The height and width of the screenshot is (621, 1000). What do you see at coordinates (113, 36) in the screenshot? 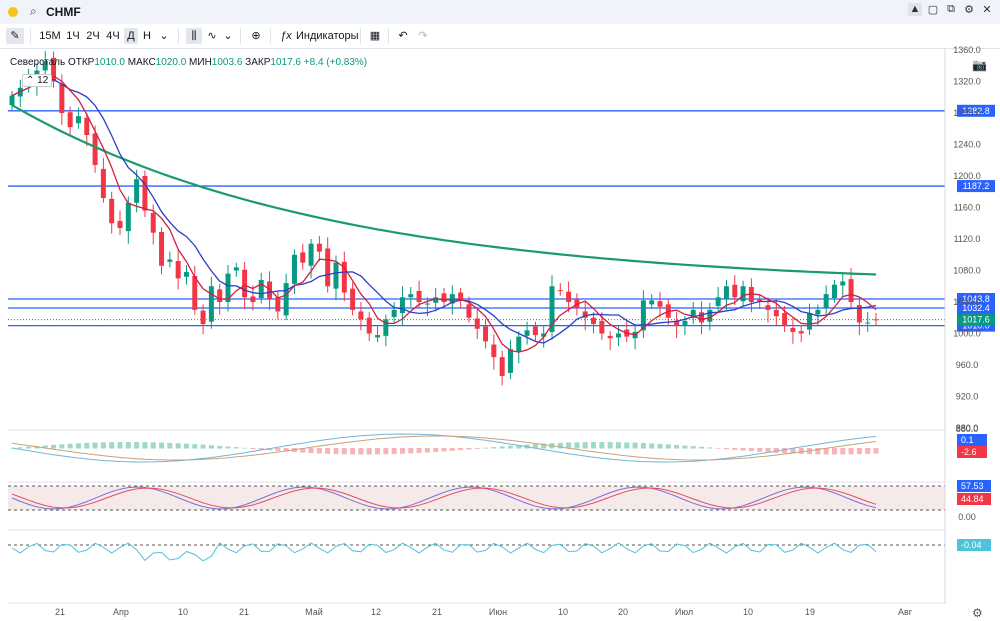
I see `interval-4h: 4Ч` at bounding box center [113, 36].